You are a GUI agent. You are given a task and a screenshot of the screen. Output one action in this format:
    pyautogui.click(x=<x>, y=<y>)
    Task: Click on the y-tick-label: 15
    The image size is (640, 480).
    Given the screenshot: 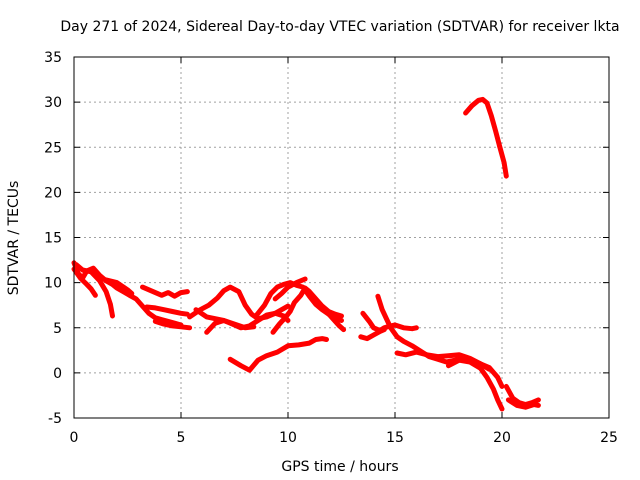 What is the action you would take?
    pyautogui.click(x=53, y=239)
    